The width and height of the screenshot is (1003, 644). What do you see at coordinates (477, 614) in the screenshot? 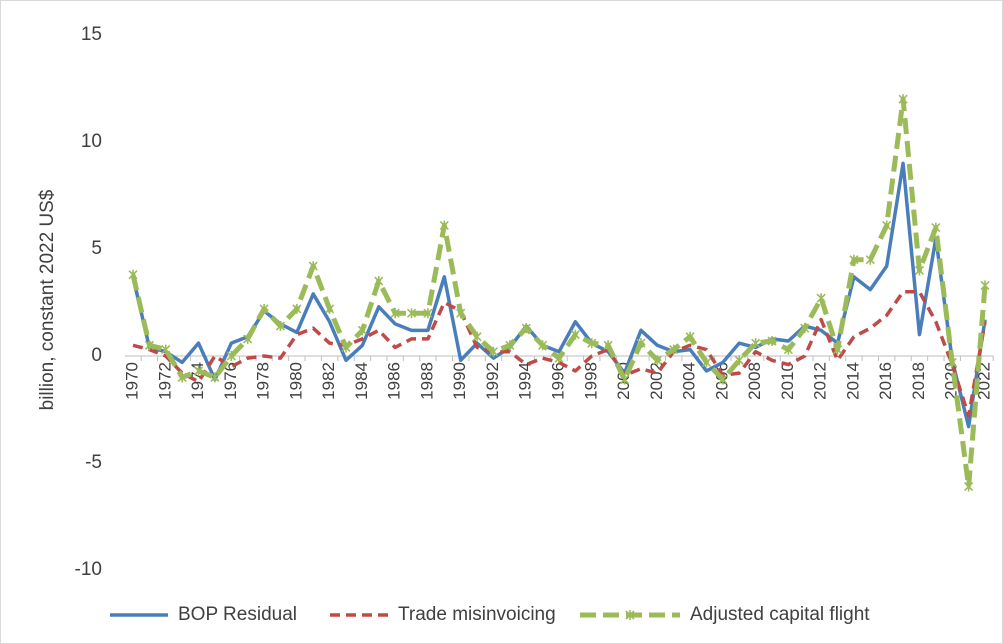
I see `legend-label: Trade misinvoicing` at bounding box center [477, 614].